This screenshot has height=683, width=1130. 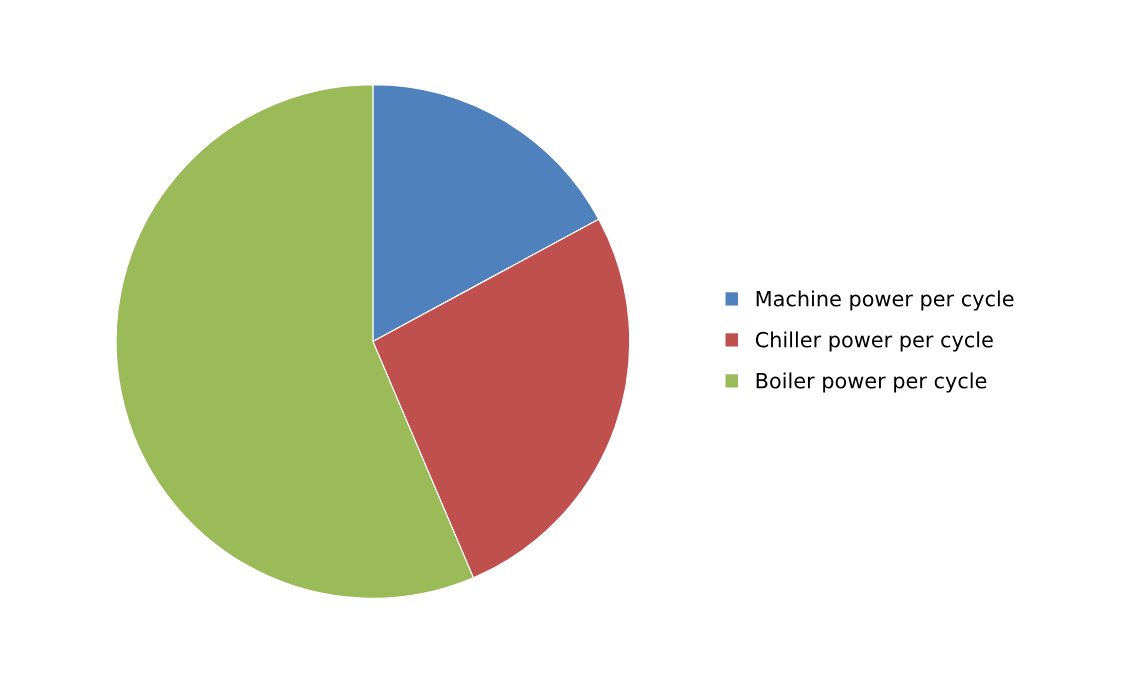 I want to click on legend-label: Machine power per cycle, so click(x=885, y=300).